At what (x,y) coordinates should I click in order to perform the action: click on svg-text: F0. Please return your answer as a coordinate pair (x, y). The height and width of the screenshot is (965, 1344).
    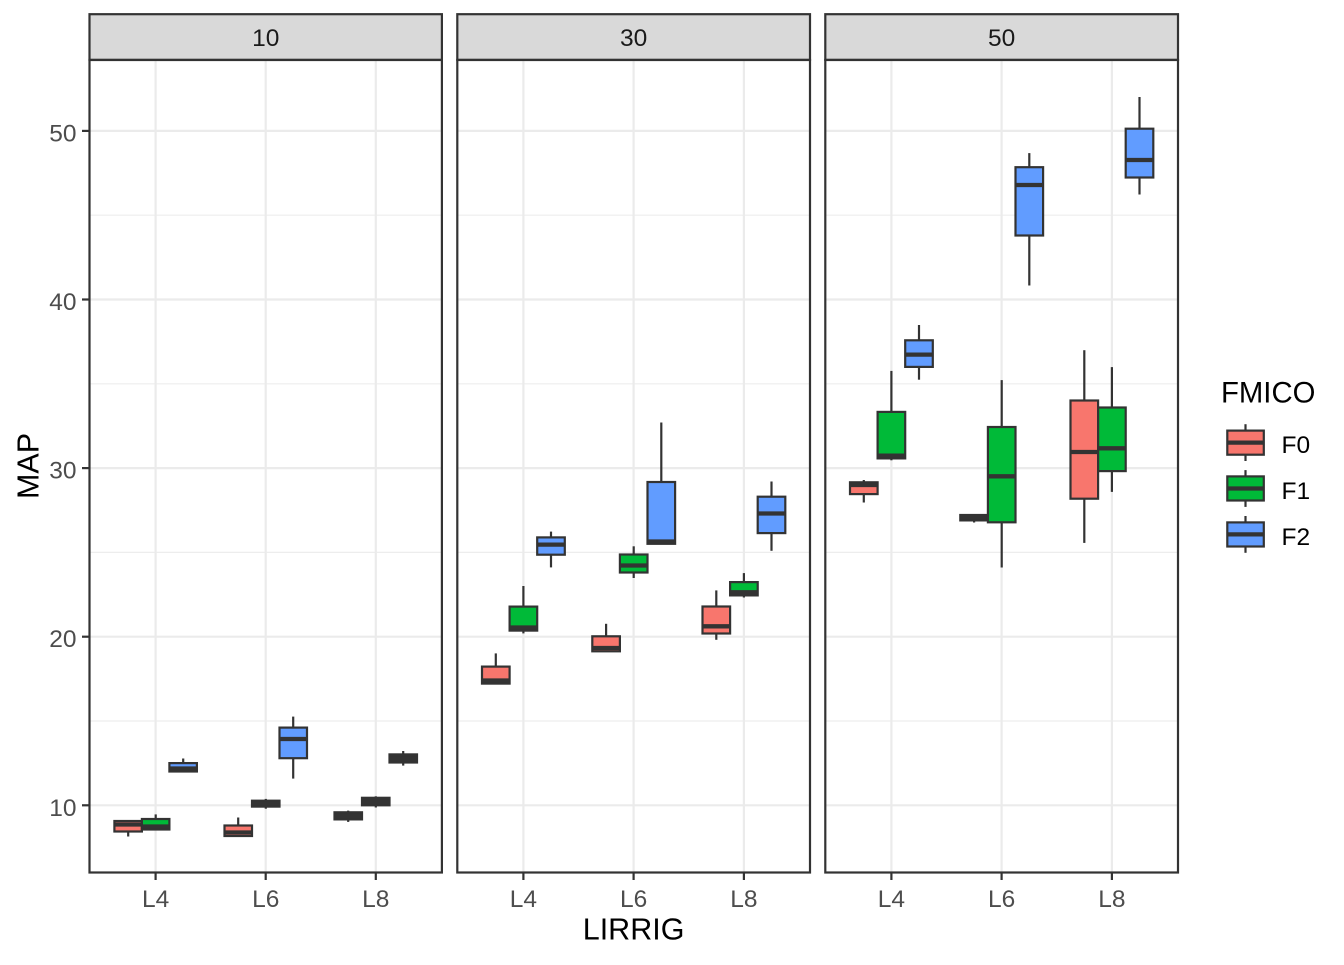
    Looking at the image, I should click on (1296, 445).